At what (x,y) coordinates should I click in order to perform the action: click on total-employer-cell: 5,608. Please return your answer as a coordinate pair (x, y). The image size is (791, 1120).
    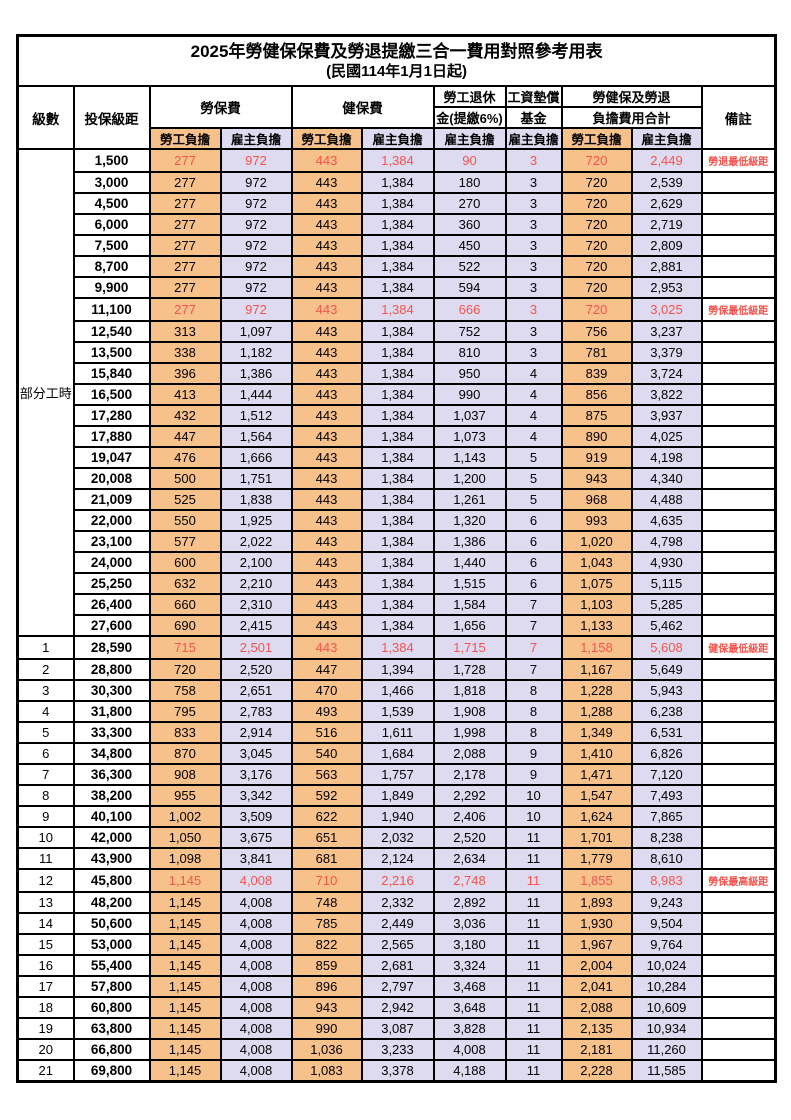
    Looking at the image, I should click on (666, 647).